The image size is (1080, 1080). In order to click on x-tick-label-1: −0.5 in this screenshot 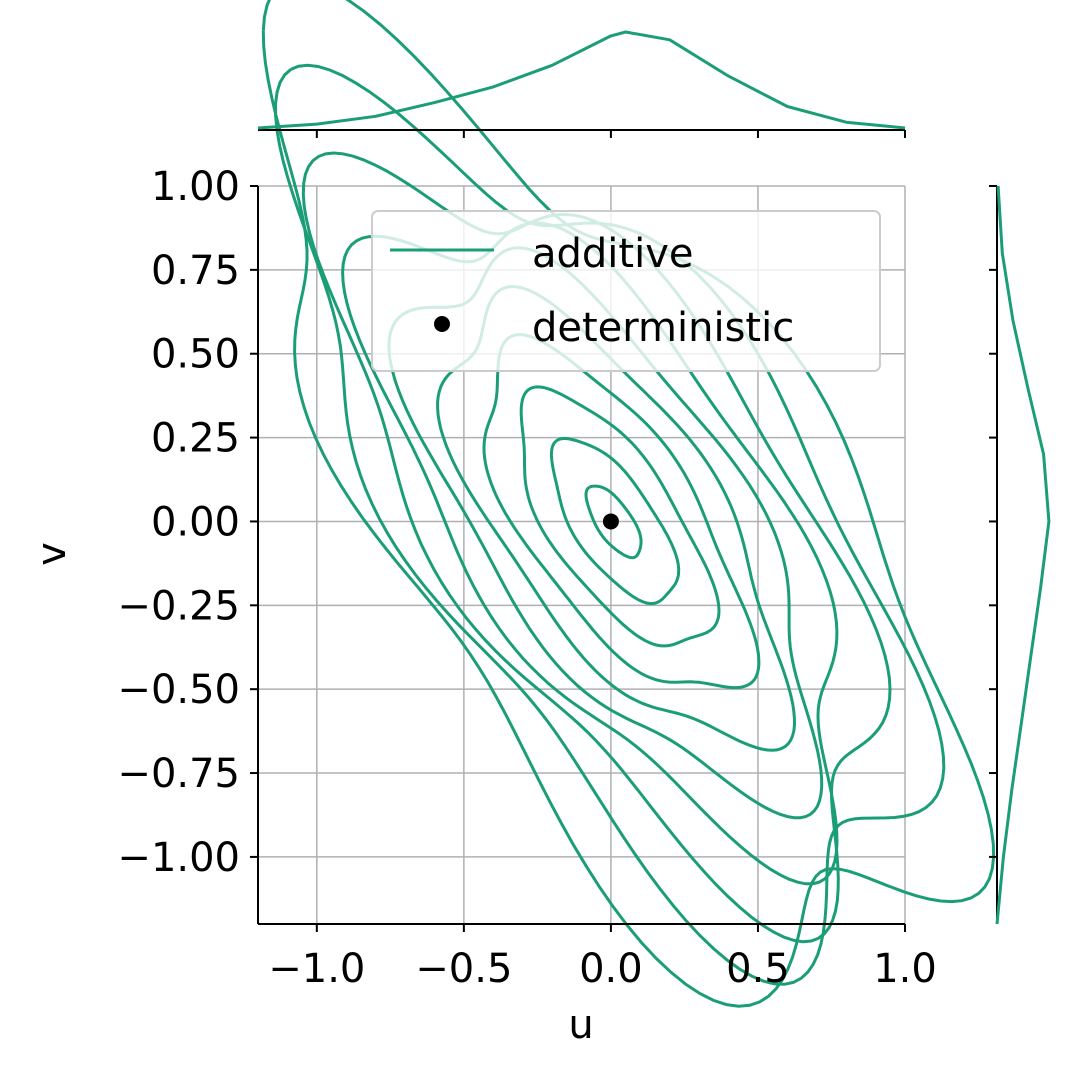, I will do `click(463, 969)`.